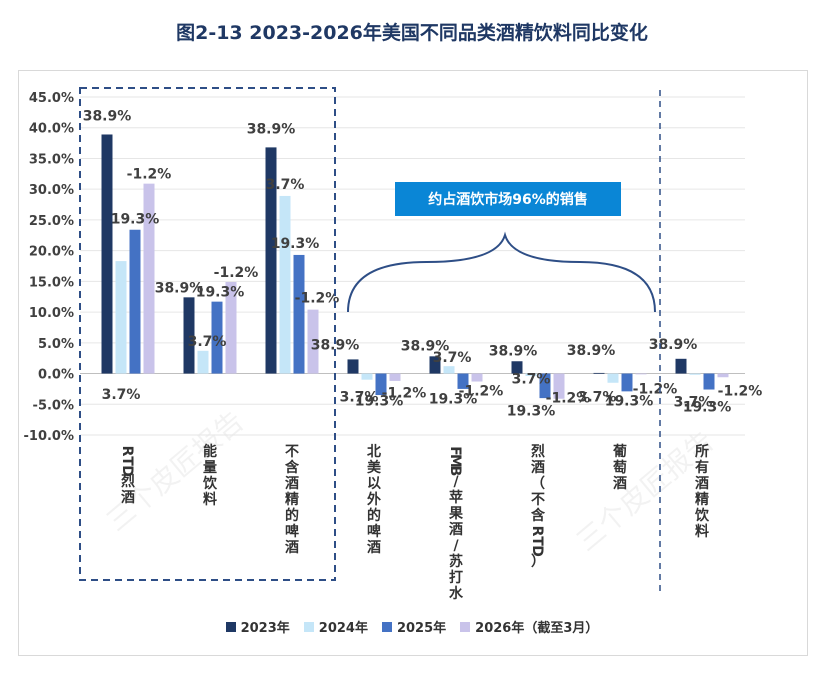  What do you see at coordinates (51, 221) in the screenshot?
I see `y-tick-label: 25.0%` at bounding box center [51, 221].